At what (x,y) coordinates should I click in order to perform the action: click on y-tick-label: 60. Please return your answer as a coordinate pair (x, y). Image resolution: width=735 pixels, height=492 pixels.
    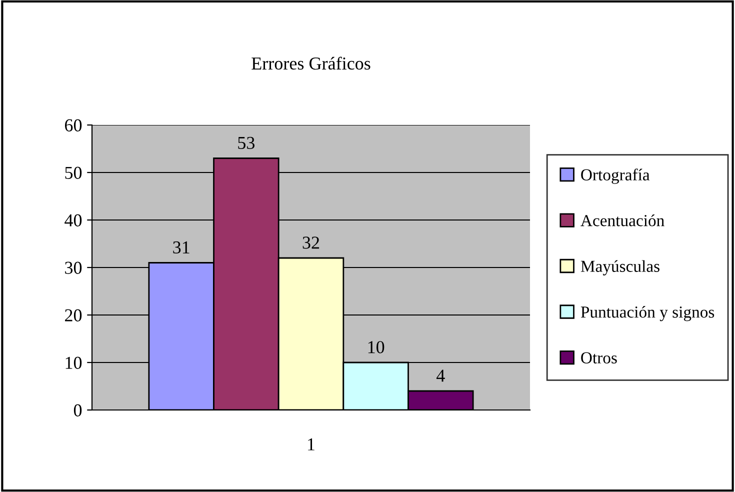
    Looking at the image, I should click on (73, 125).